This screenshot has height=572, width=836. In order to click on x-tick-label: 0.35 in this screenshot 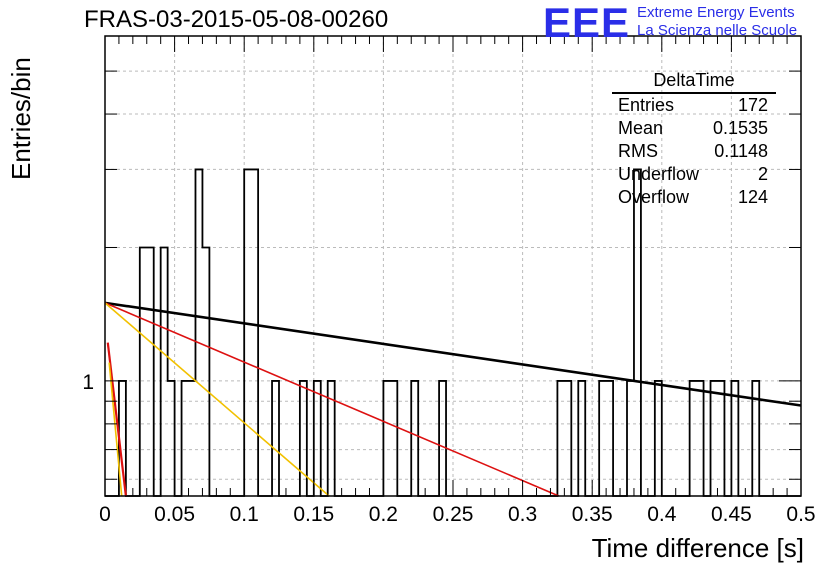, I will do `click(592, 514)`.